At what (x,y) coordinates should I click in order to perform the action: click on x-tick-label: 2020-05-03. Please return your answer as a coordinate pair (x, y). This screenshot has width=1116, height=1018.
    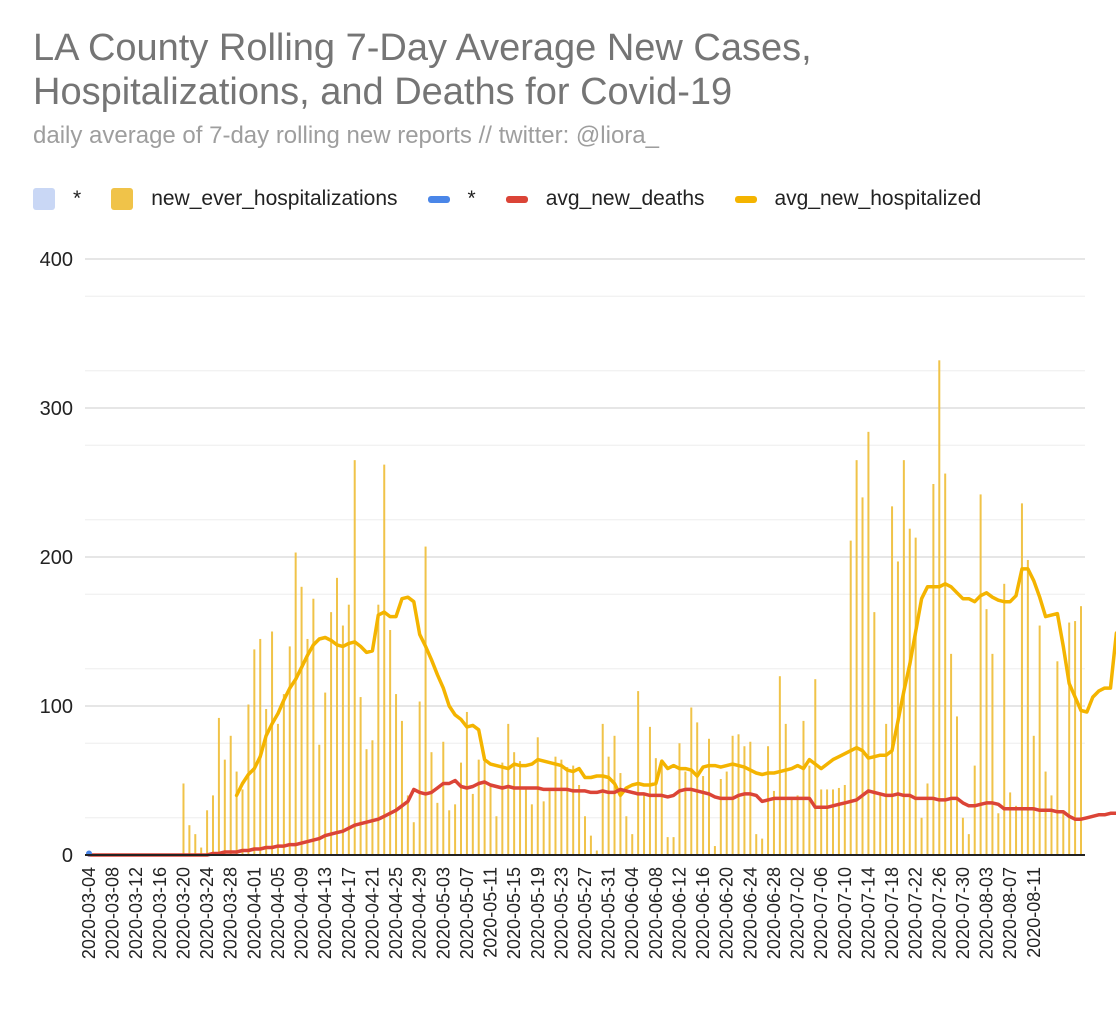
    Looking at the image, I should click on (443, 913).